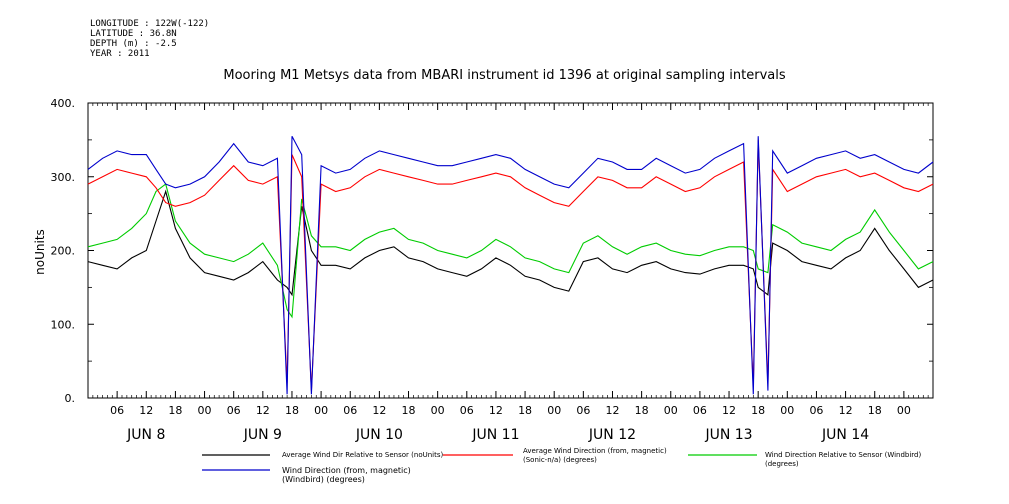  Describe the element at coordinates (379, 435) in the screenshot. I see `day-label: JUN 10` at that location.